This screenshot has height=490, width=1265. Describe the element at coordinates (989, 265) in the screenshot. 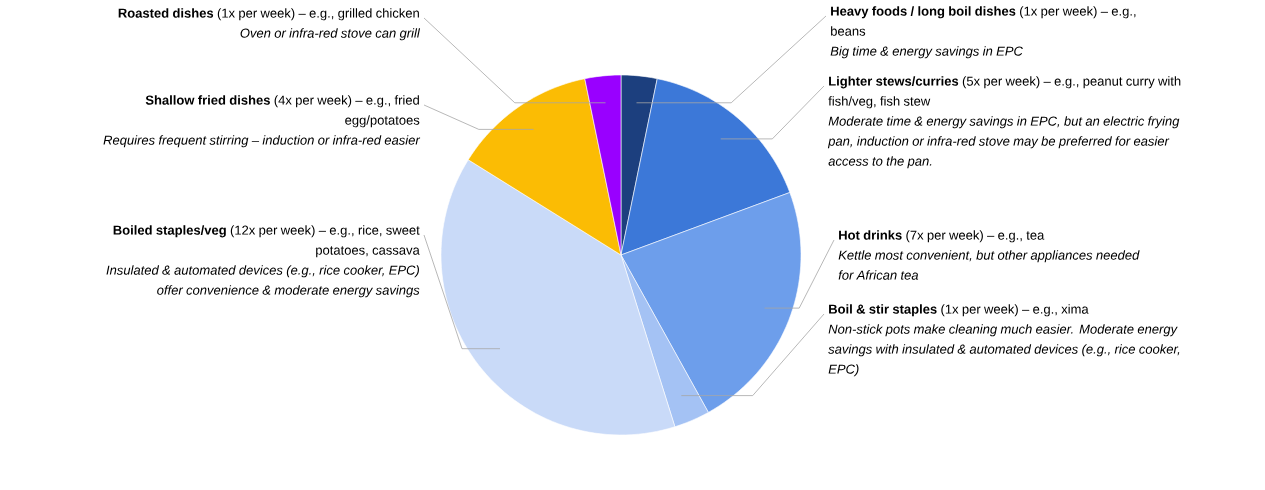

I see `text: Kettle most convenient, but other appliances needed for African tea` at that location.